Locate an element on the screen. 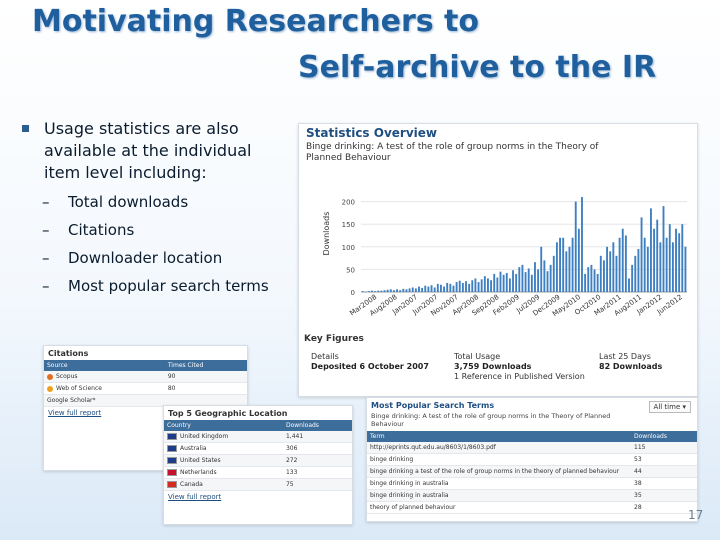  search-term: theory of planned behaviour is located at coordinates (499, 507).